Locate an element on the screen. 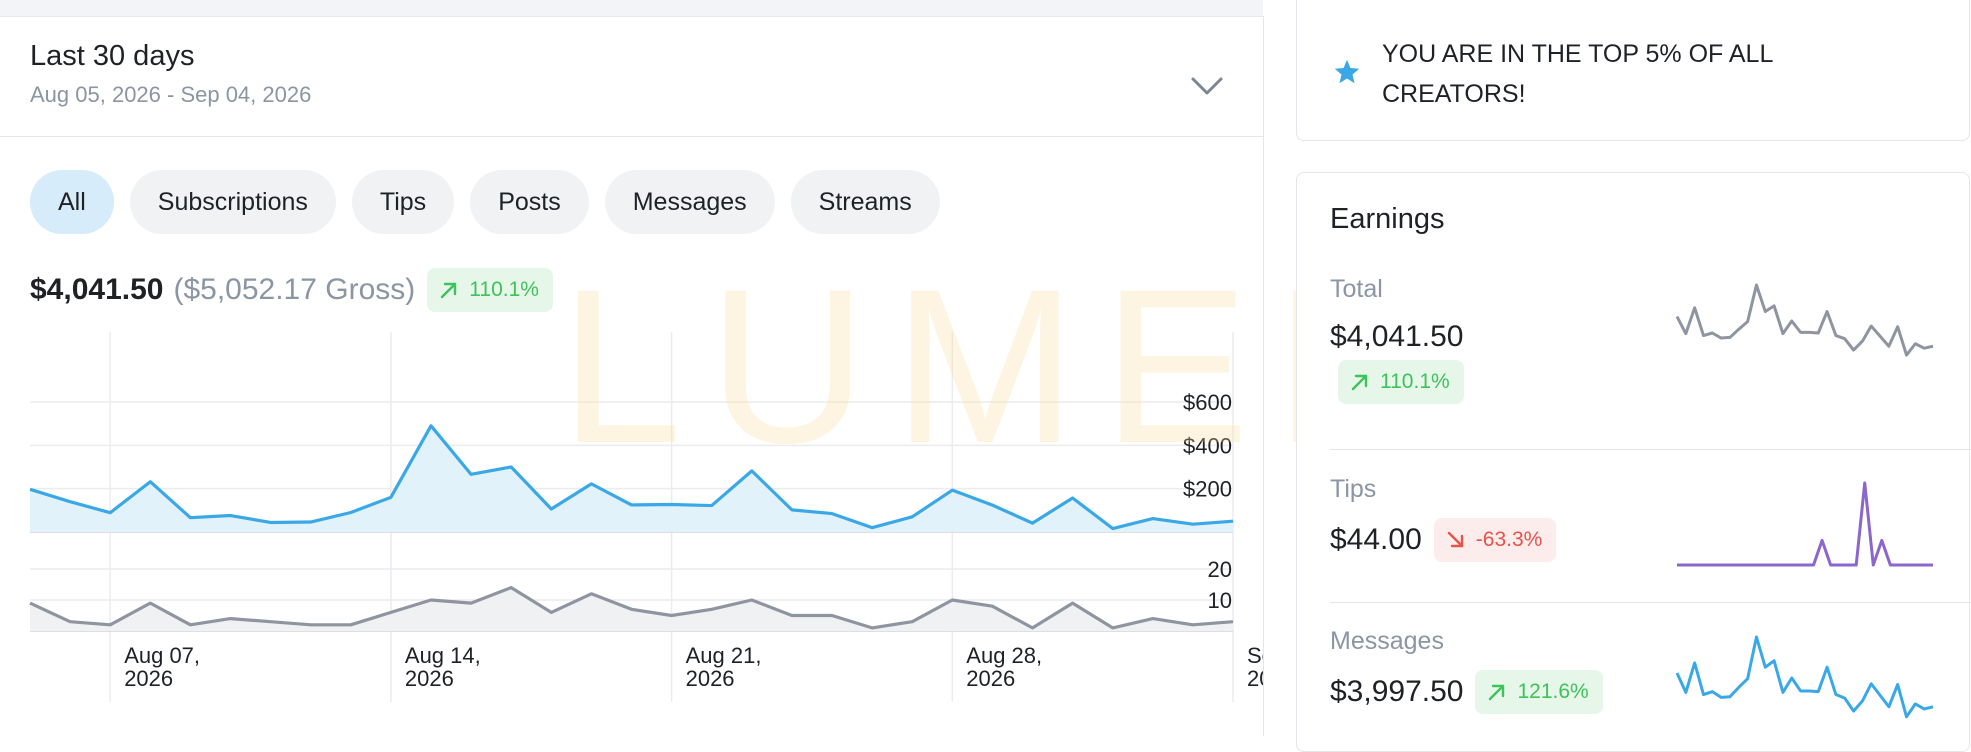  row-label: Tips is located at coordinates (1353, 489).